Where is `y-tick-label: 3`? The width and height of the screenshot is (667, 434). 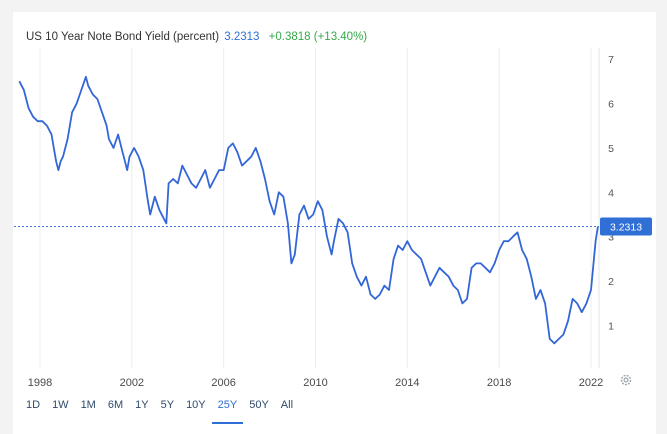 y-tick-label: 3 is located at coordinates (611, 238).